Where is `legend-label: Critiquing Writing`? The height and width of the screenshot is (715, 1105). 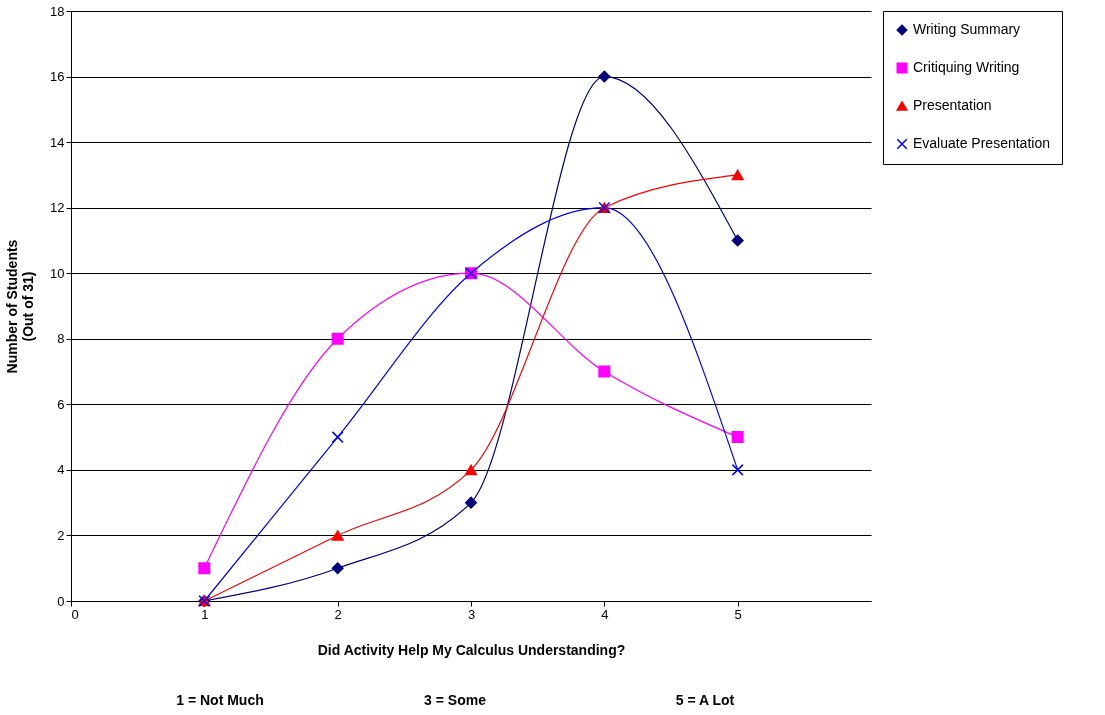 legend-label: Critiquing Writing is located at coordinates (966, 67).